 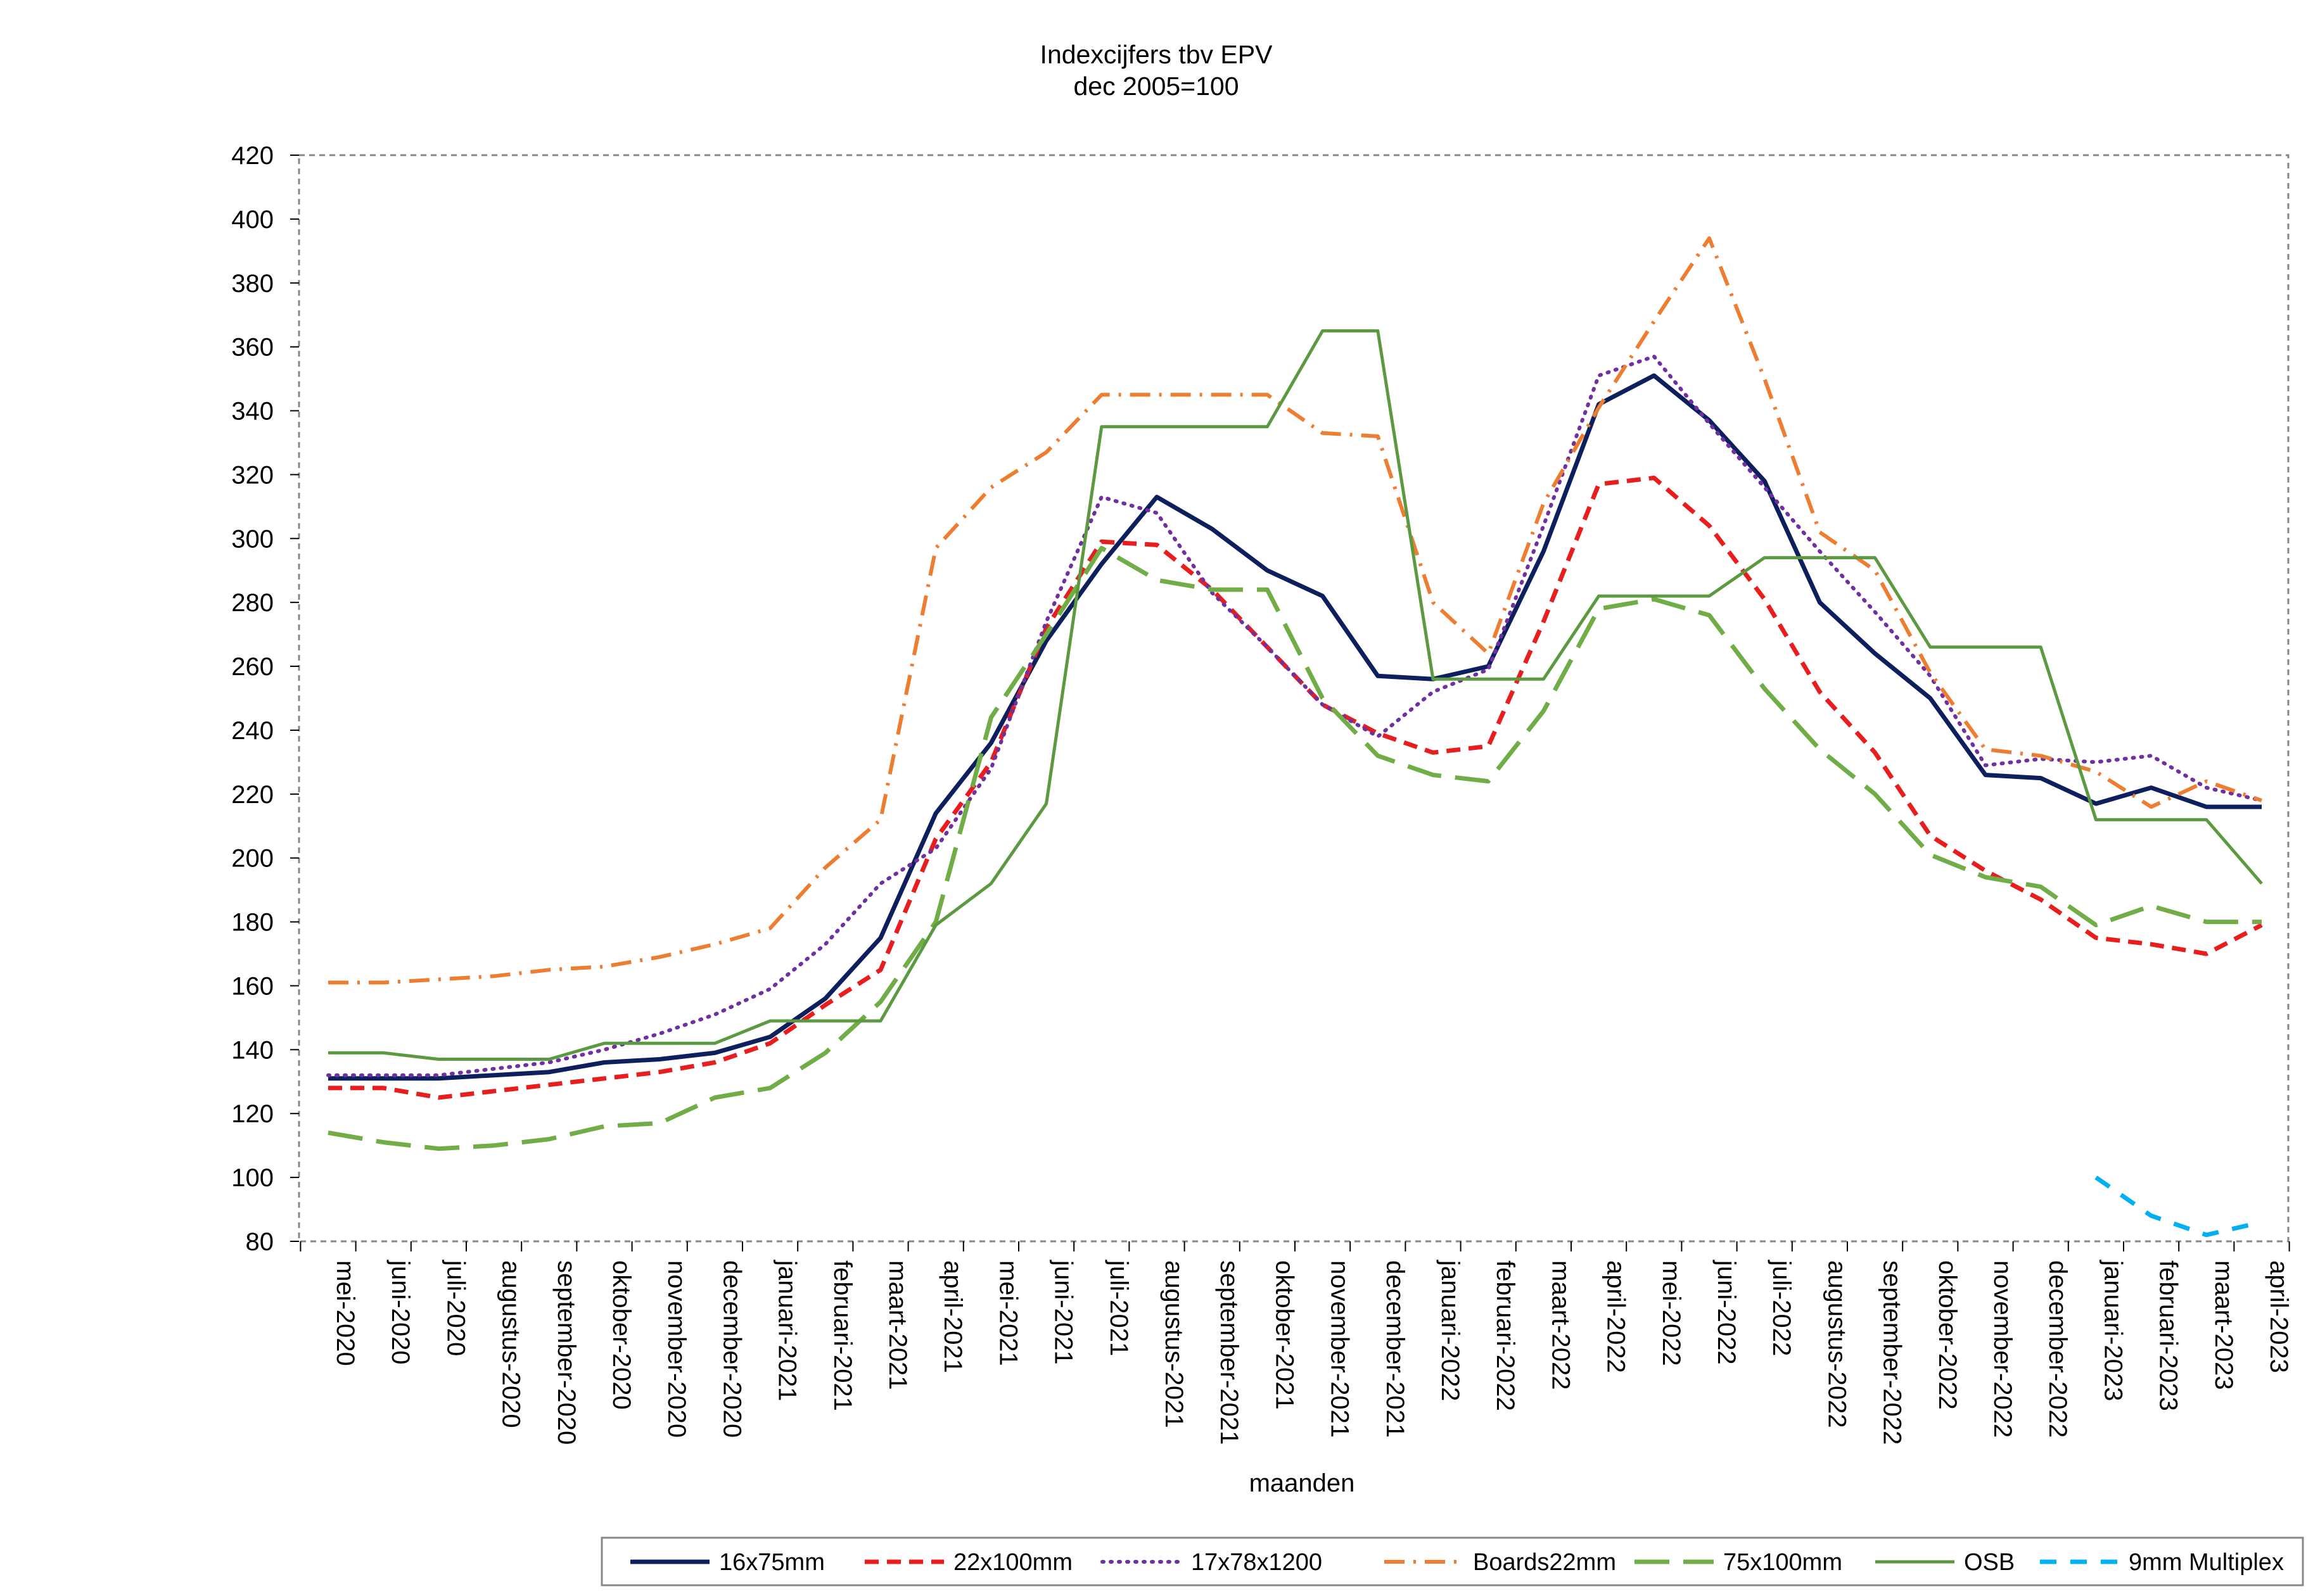 I want to click on x-tick-label: juni-2022, so click(x=1726, y=1312).